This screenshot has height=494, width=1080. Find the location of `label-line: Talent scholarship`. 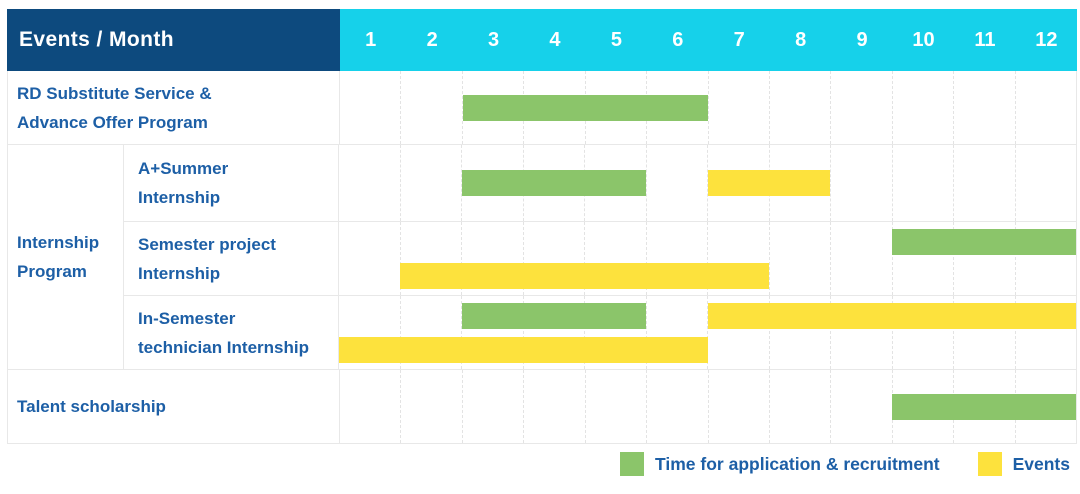

label-line: Talent scholarship is located at coordinates (91, 406).